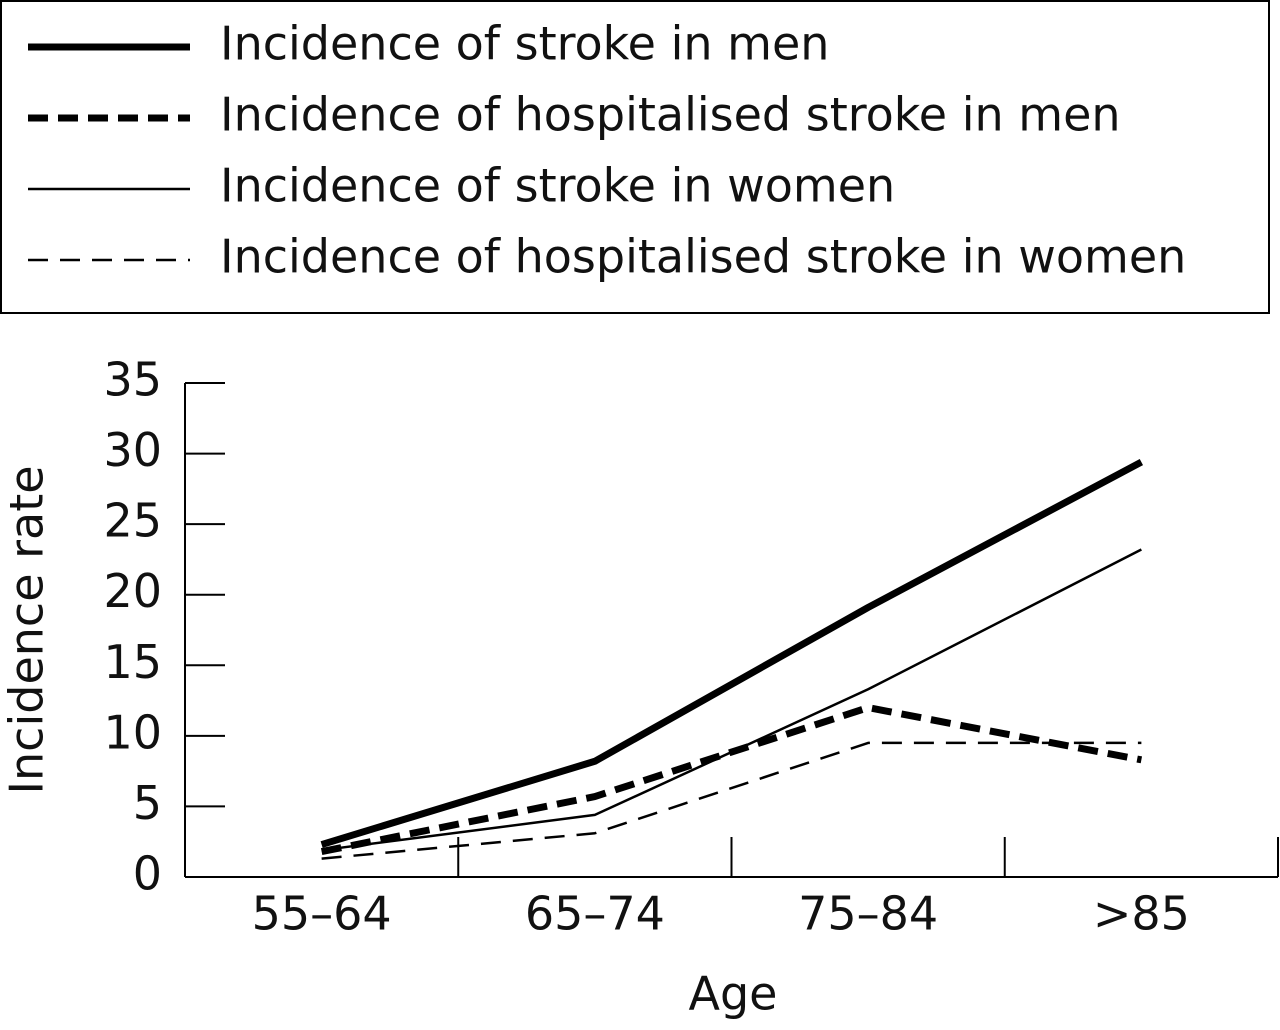 The width and height of the screenshot is (1280, 1030). I want to click on y-axis-label: Incidence rate, so click(27, 629).